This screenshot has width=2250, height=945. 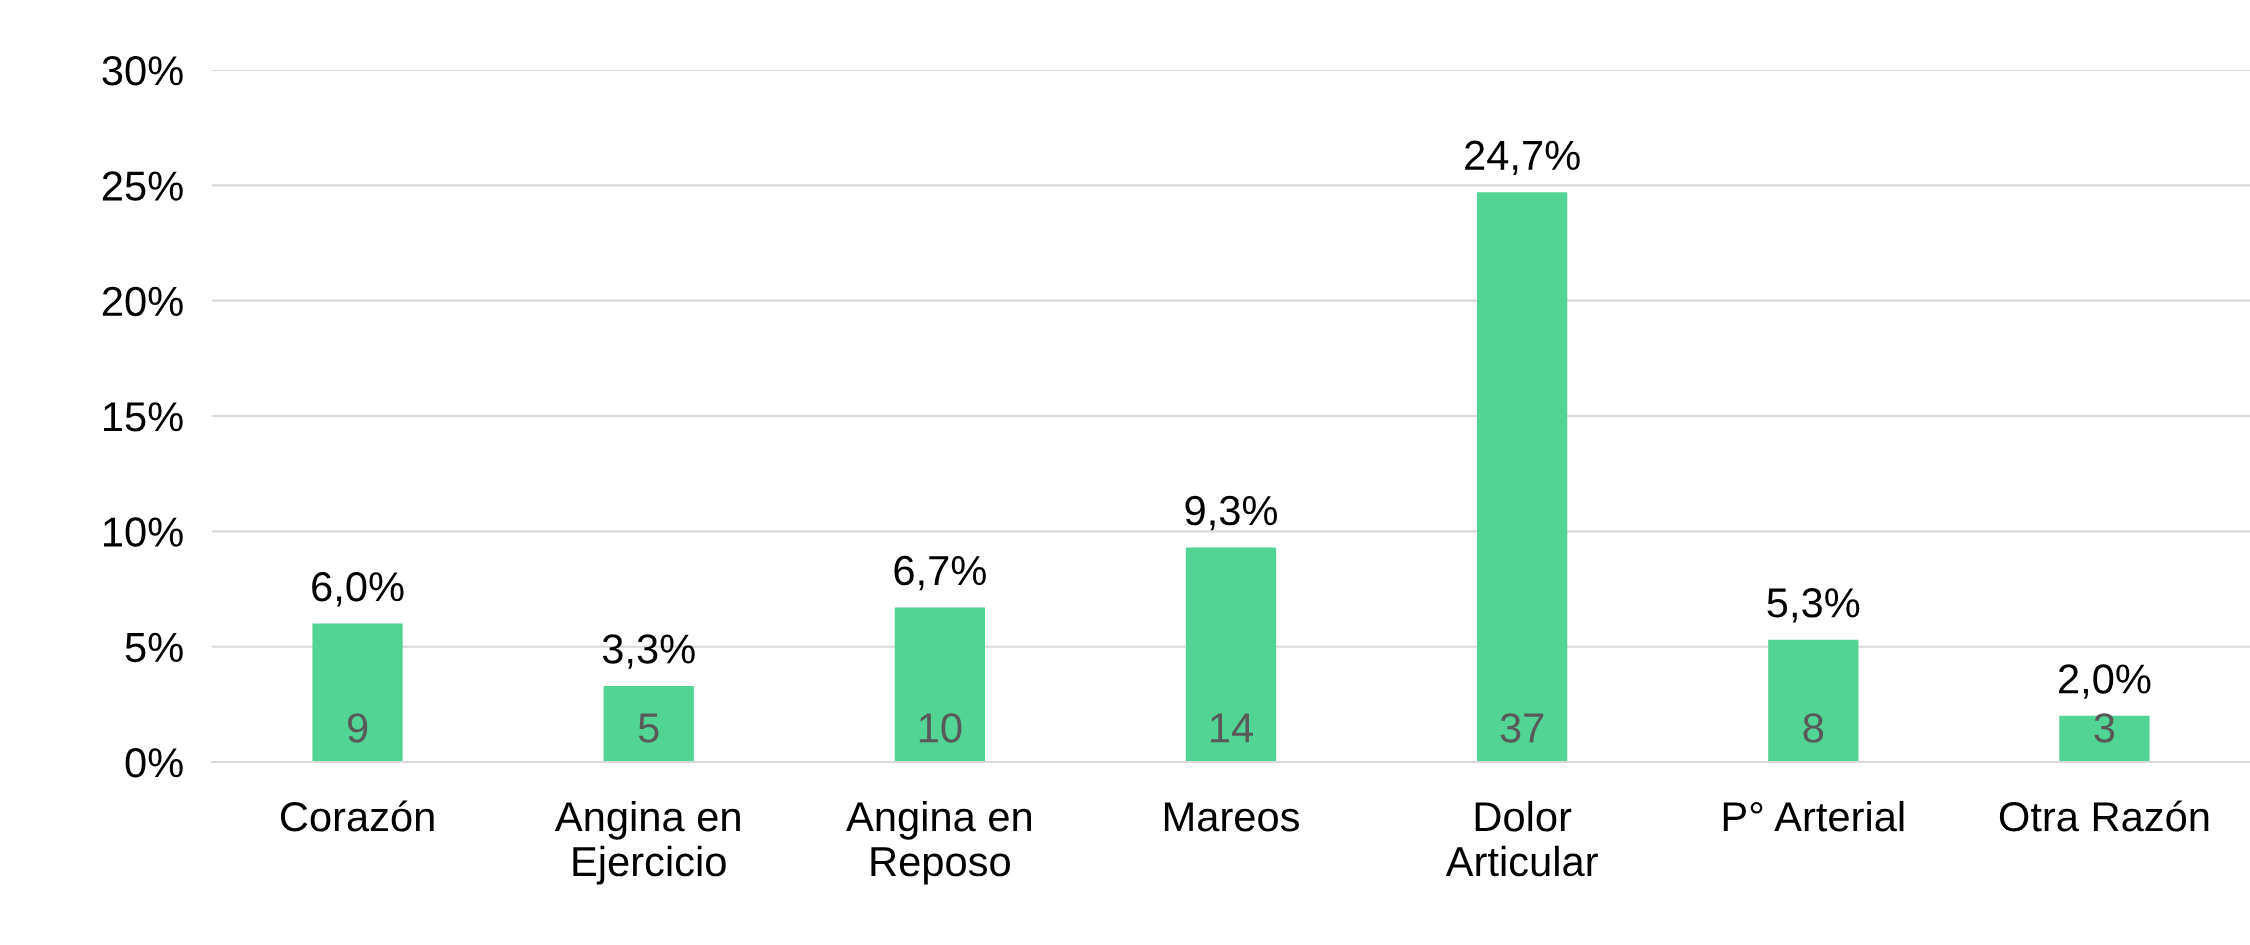 What do you see at coordinates (647, 842) in the screenshot?
I see `x-tick-label: Angina en Ejercicio` at bounding box center [647, 842].